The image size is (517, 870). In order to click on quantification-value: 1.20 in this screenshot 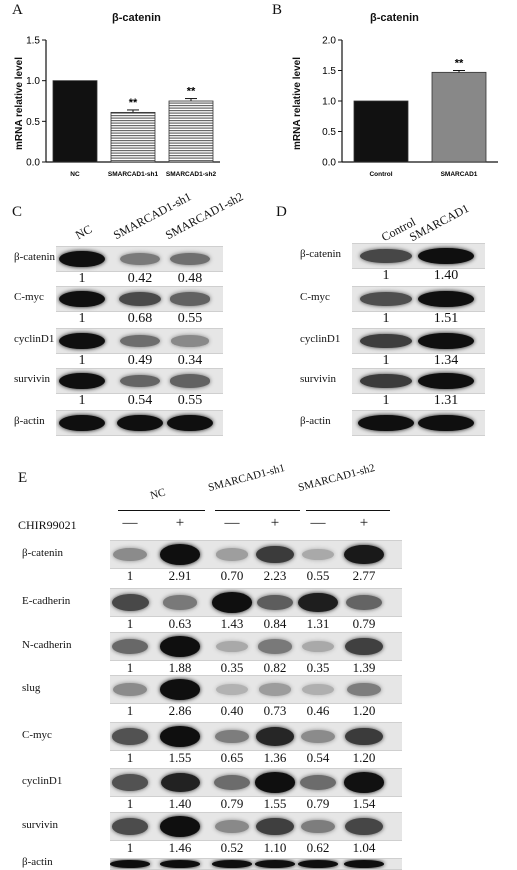, I will do `click(364, 710)`.